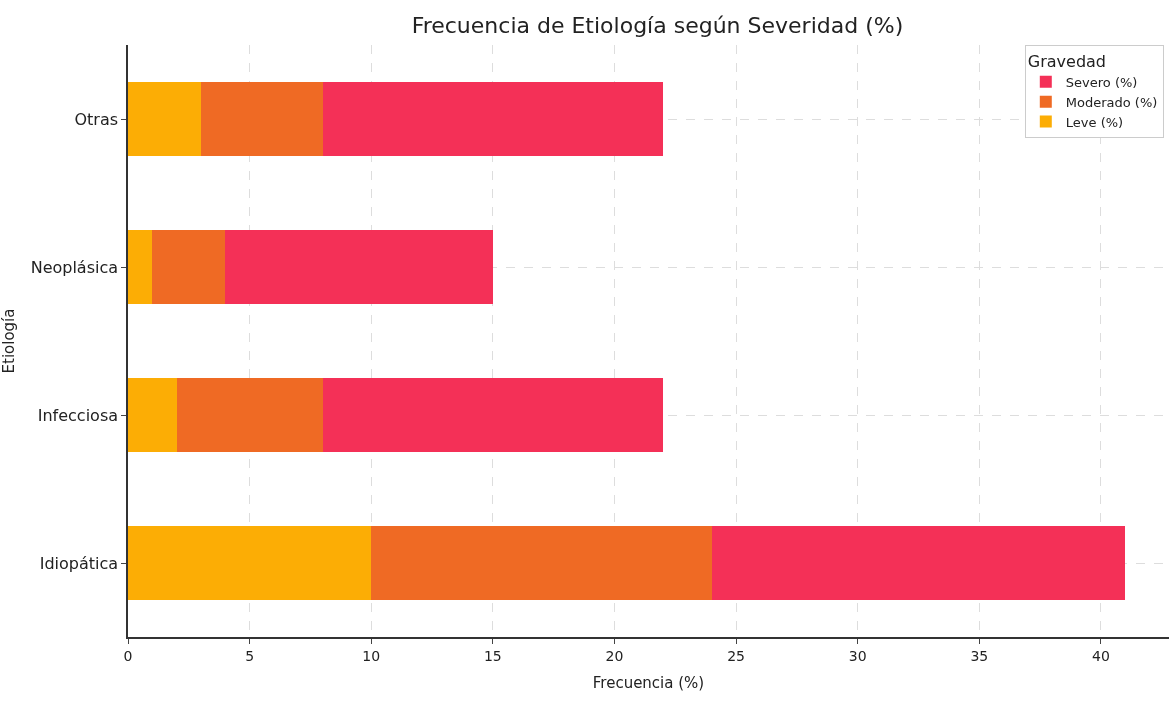  Describe the element at coordinates (78, 415) in the screenshot. I see `y-tick-label: Infecciosa` at that location.